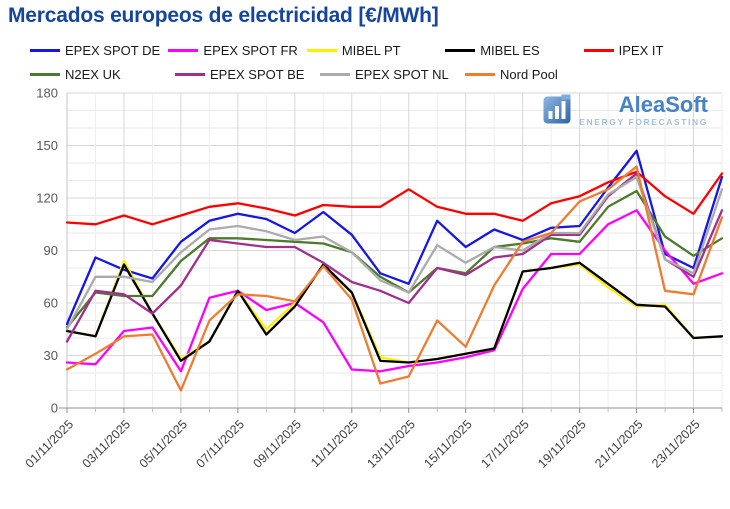 The image size is (730, 509). I want to click on legend-item-epex-spot-fr: EPEX SPOT FR, so click(237, 50).